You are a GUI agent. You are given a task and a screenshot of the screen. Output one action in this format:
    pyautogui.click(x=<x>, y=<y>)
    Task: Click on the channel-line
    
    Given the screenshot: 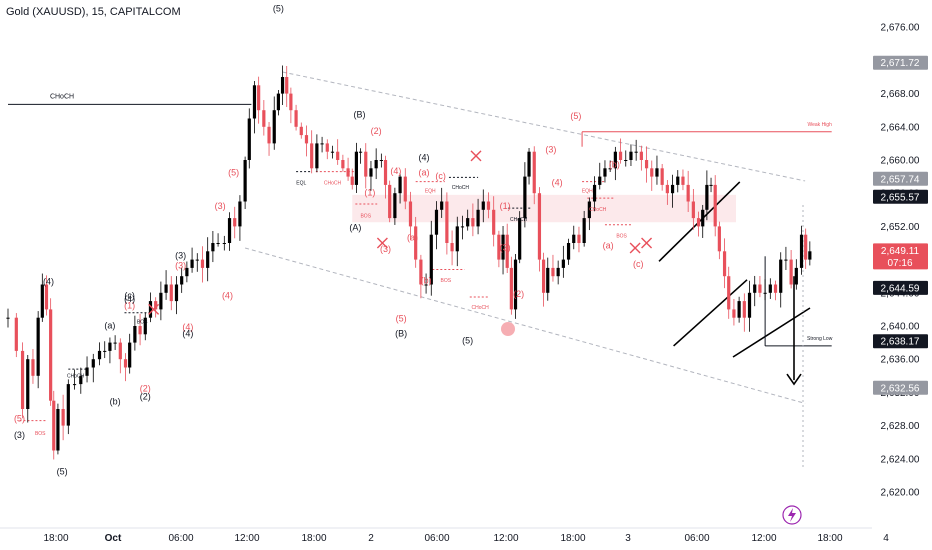 What is the action you would take?
    pyautogui.click(x=544, y=126)
    